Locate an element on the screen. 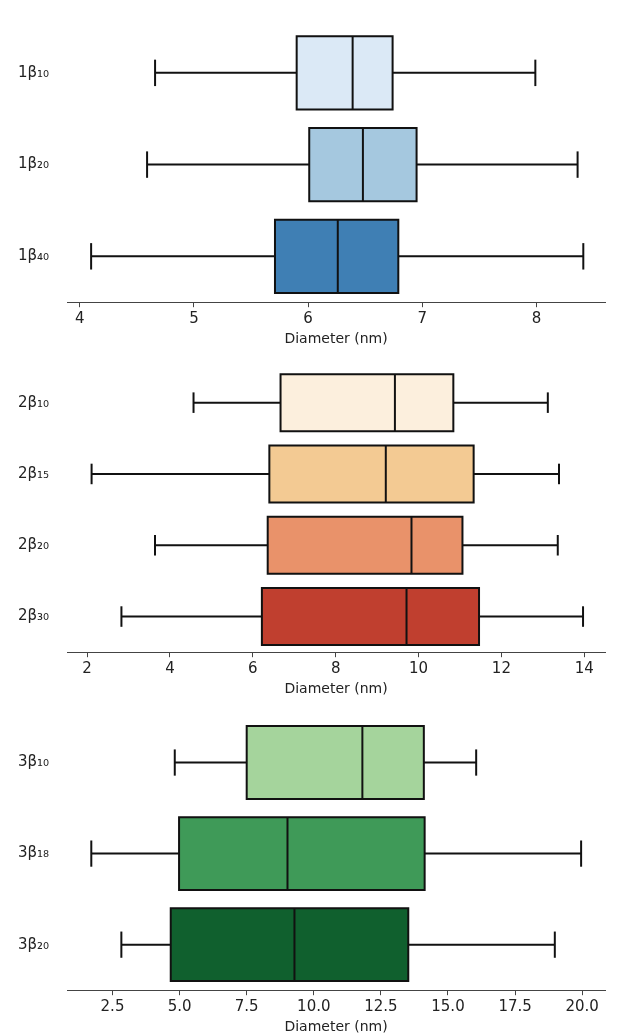 The height and width of the screenshot is (1036, 621). x-tick-label: 7 is located at coordinates (422, 318).